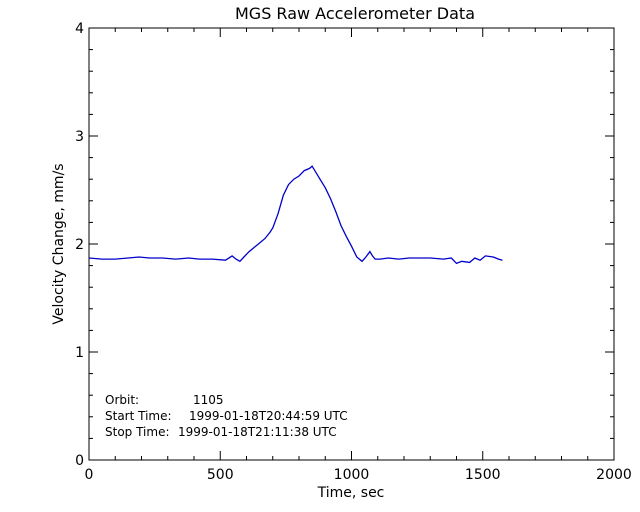  I want to click on x-tick-label: 2000, so click(614, 475).